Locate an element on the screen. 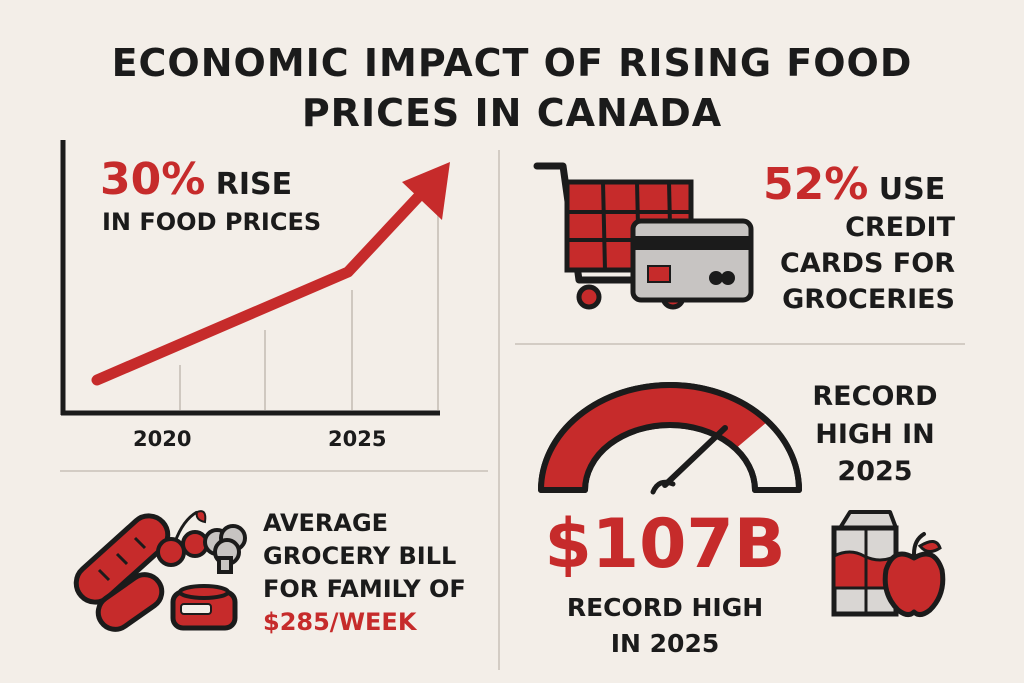 The image size is (1024, 683). credit-label-3: CARDS FOR is located at coordinates (867, 263).